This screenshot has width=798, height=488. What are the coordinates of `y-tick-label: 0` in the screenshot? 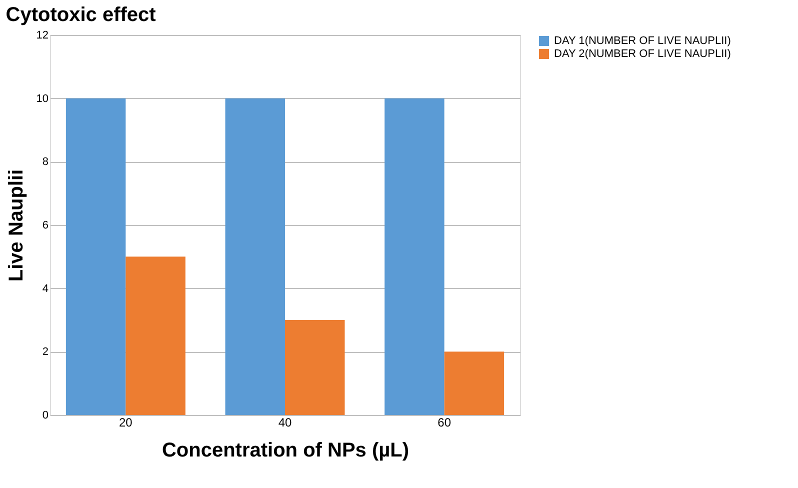 It's located at (45, 416).